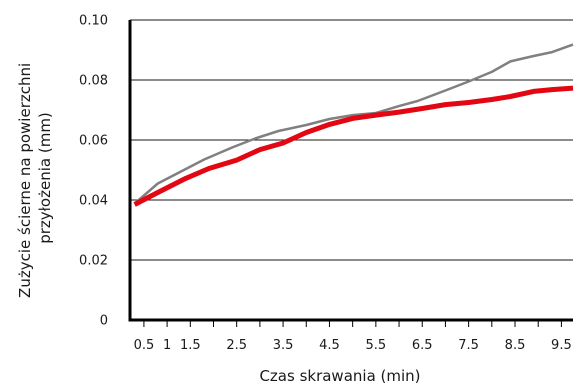 This screenshot has height=390, width=574. Describe the element at coordinates (25, 180) in the screenshot. I see `y-axis-title-line-1: Zużycie ścierne na powierzchni` at that location.